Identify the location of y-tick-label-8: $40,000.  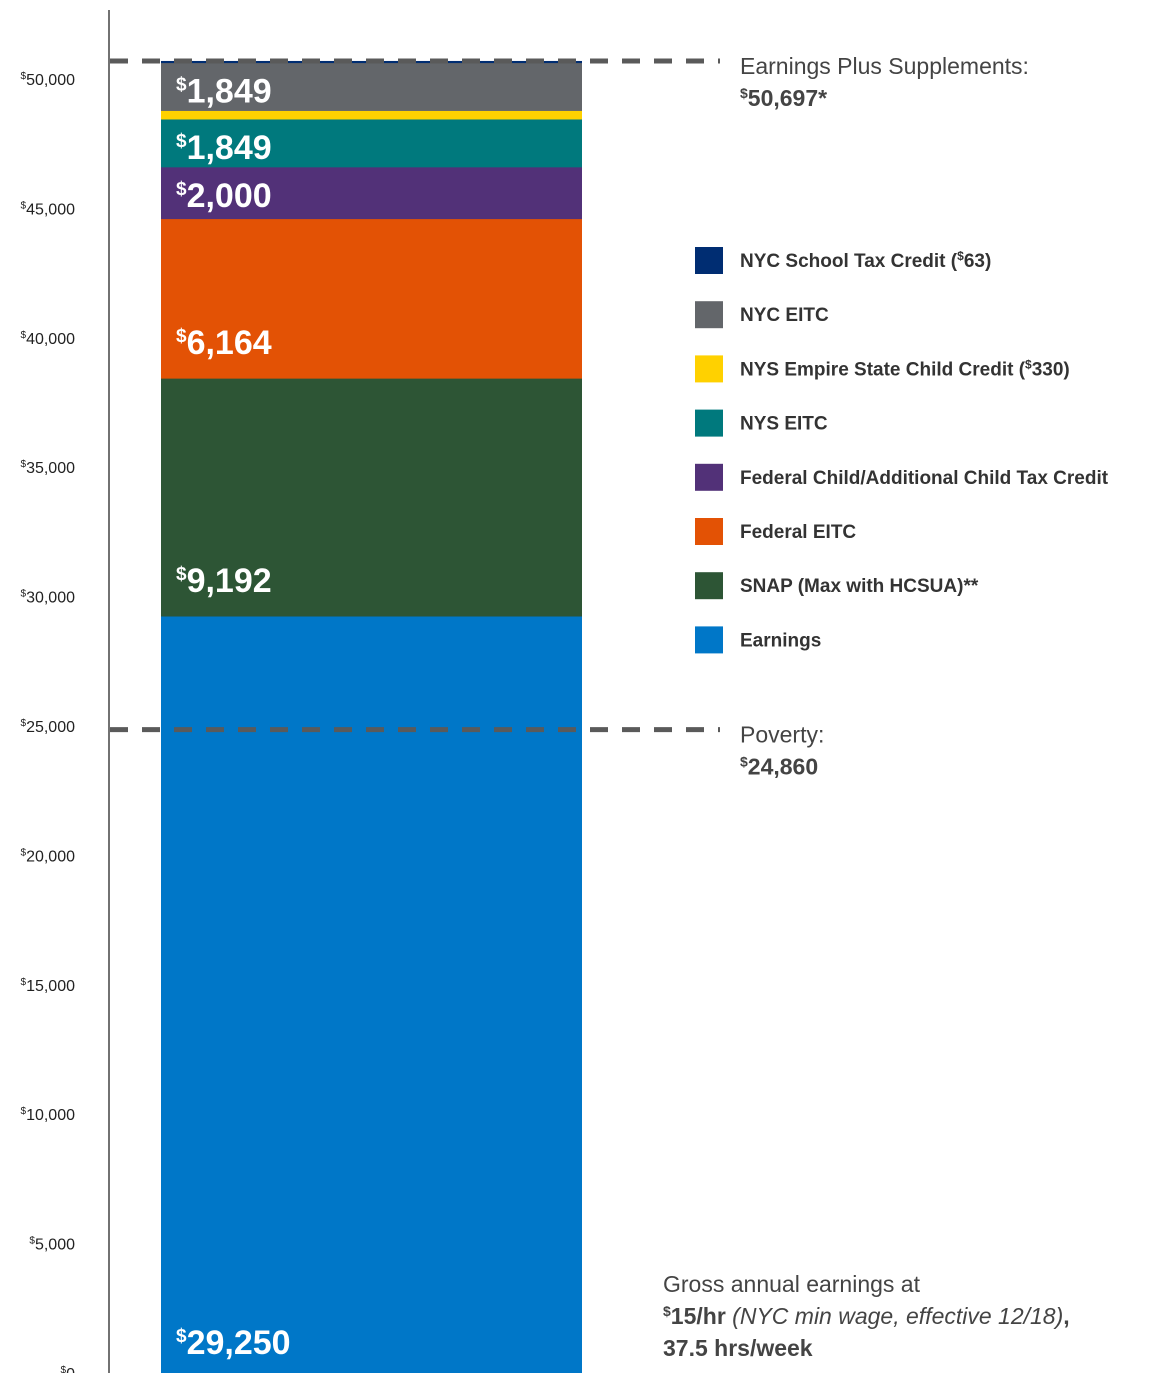
(48, 339).